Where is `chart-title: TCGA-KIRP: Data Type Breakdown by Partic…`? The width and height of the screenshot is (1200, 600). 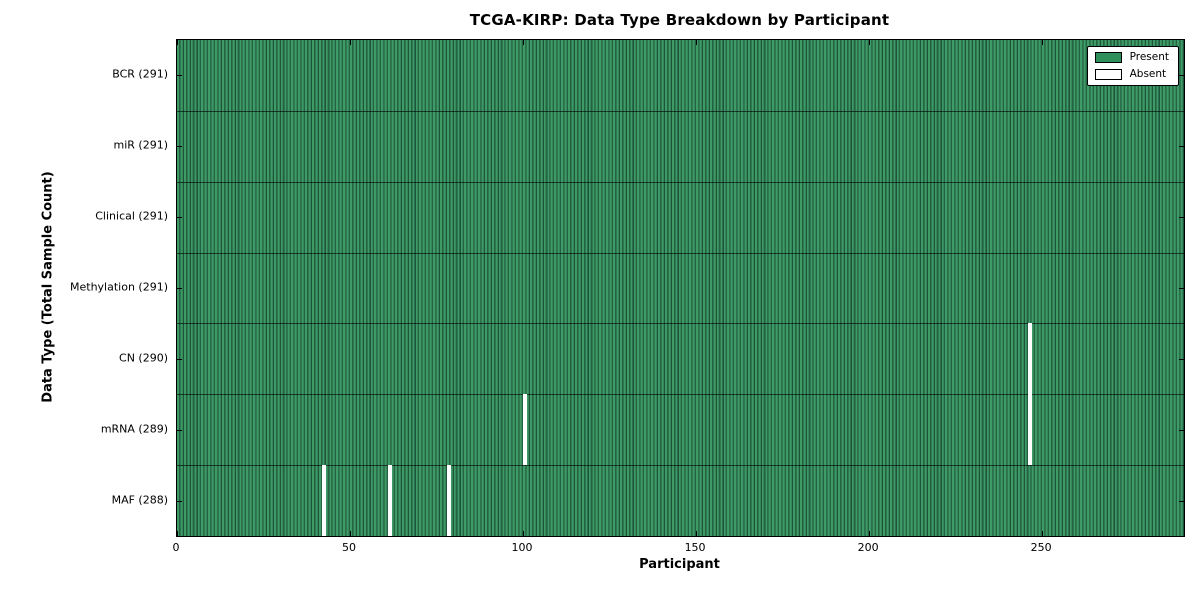 chart-title: TCGA-KIRP: Data Type Breakdown by Partic… is located at coordinates (679, 20).